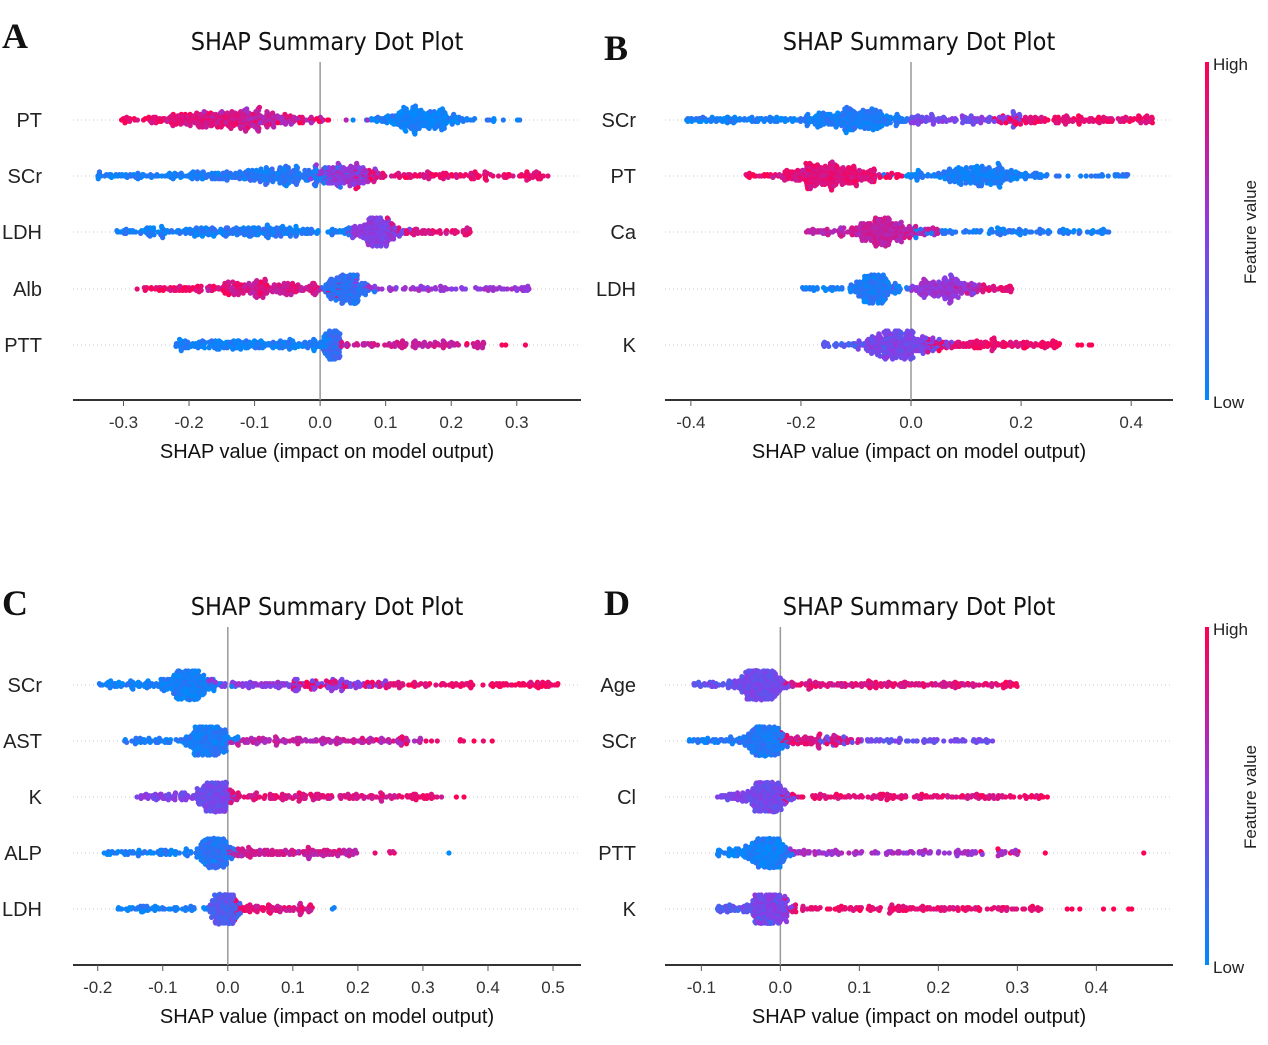 The image size is (1268, 1045). What do you see at coordinates (616, 48) in the screenshot?
I see `panel-label: B` at bounding box center [616, 48].